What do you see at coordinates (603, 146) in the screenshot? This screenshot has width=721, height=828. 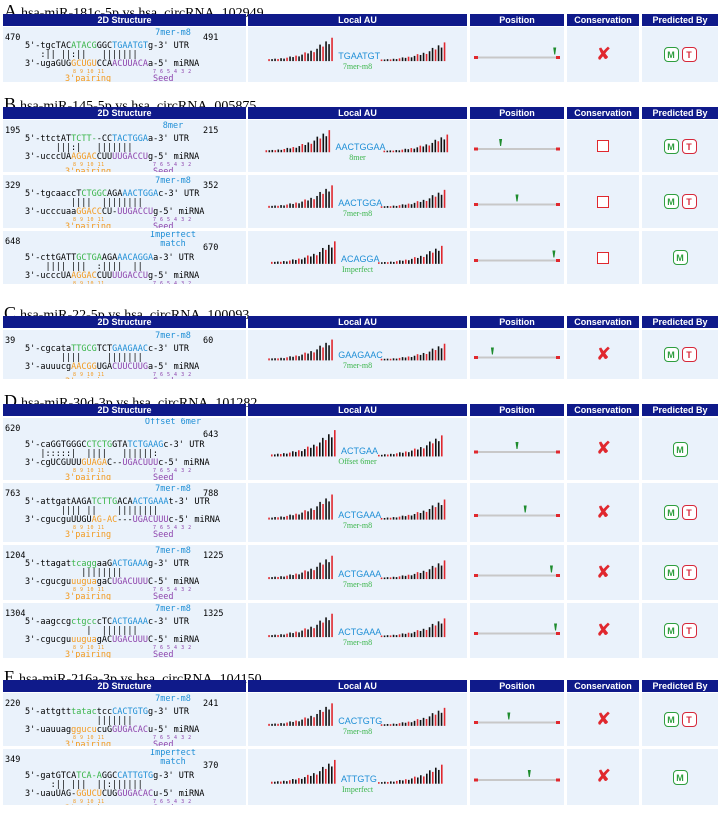 I see `cell-conservation` at bounding box center [603, 146].